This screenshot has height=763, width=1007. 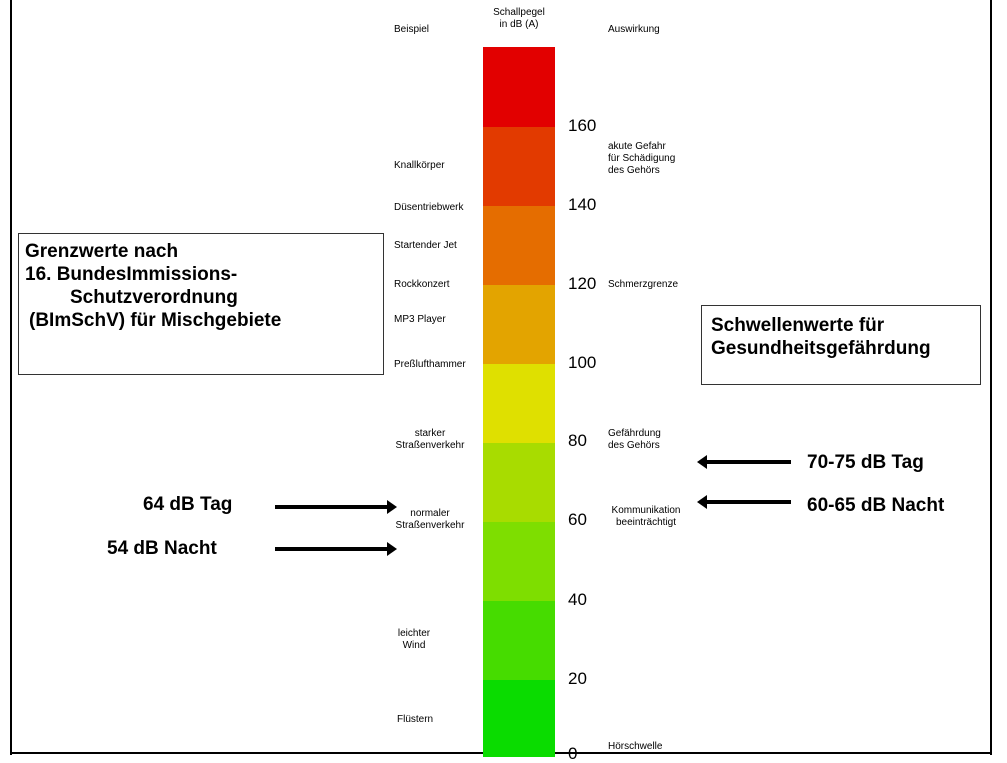 What do you see at coordinates (634, 170) in the screenshot?
I see `effect-akute-line3: des Gehörs` at bounding box center [634, 170].